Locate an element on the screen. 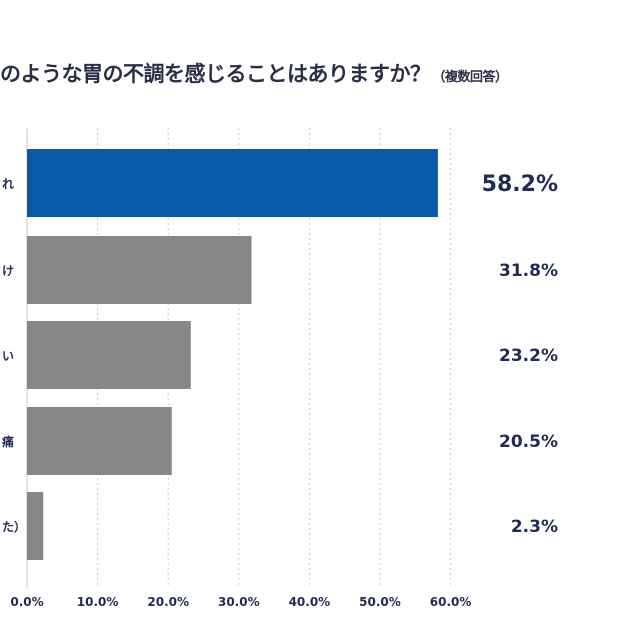  x-tick-label: 50.0% is located at coordinates (380, 602).